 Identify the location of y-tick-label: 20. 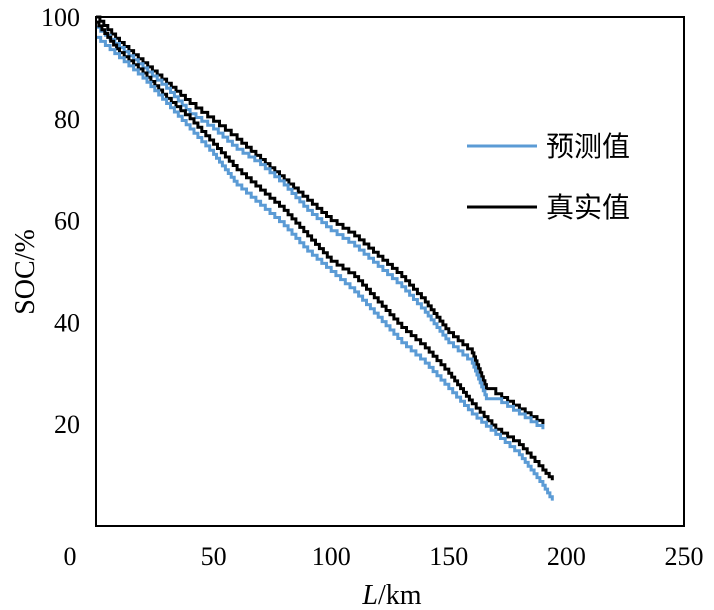
(67, 424).